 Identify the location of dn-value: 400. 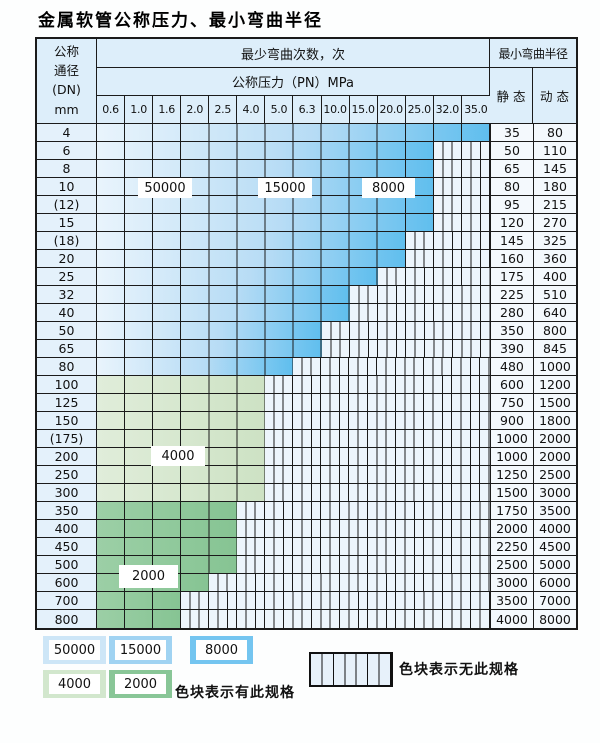
(67, 528).